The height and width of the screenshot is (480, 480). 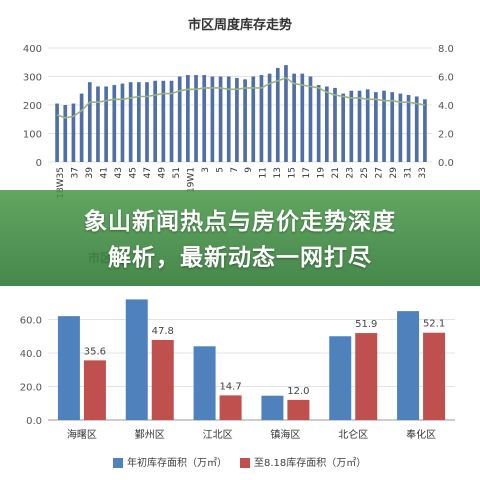 I want to click on y-tick-right: 8.0, so click(x=446, y=49).